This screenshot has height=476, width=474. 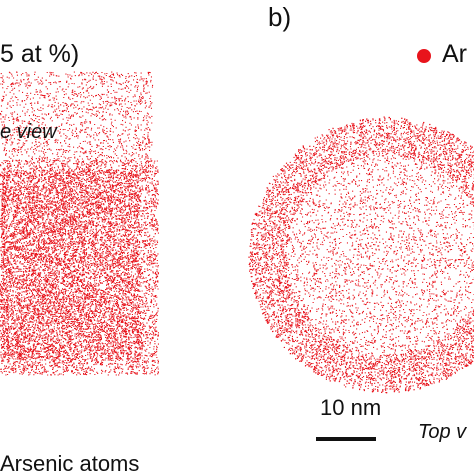 I want to click on panel-b-label: b), so click(x=280, y=17).